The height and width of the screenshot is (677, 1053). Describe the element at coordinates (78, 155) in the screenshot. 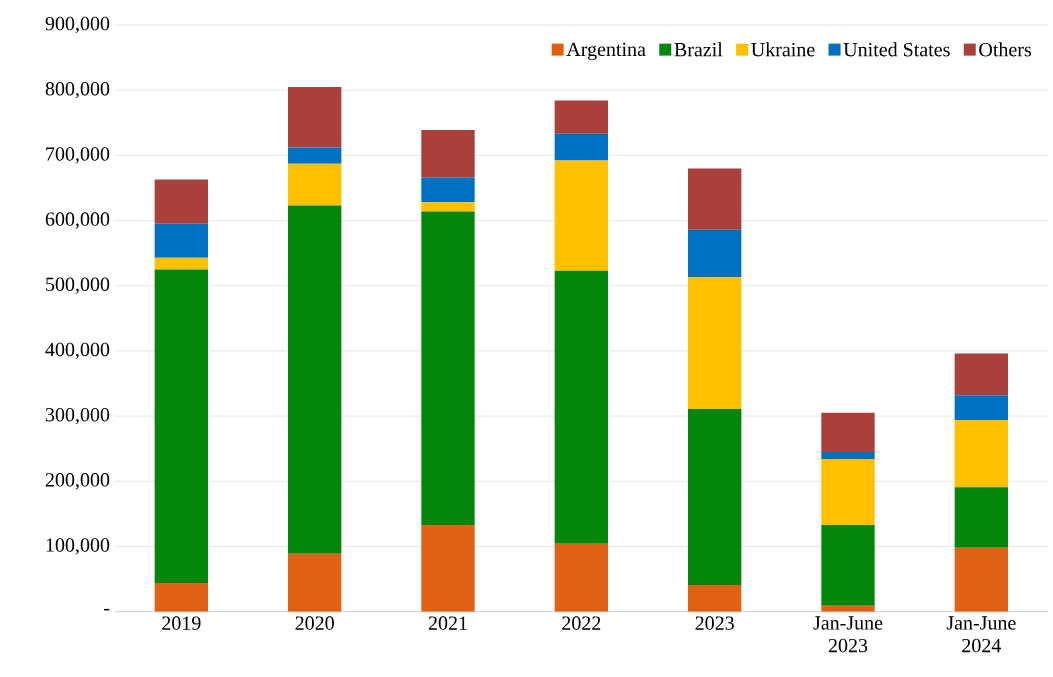

I see `y-tick-label: 700,000` at that location.